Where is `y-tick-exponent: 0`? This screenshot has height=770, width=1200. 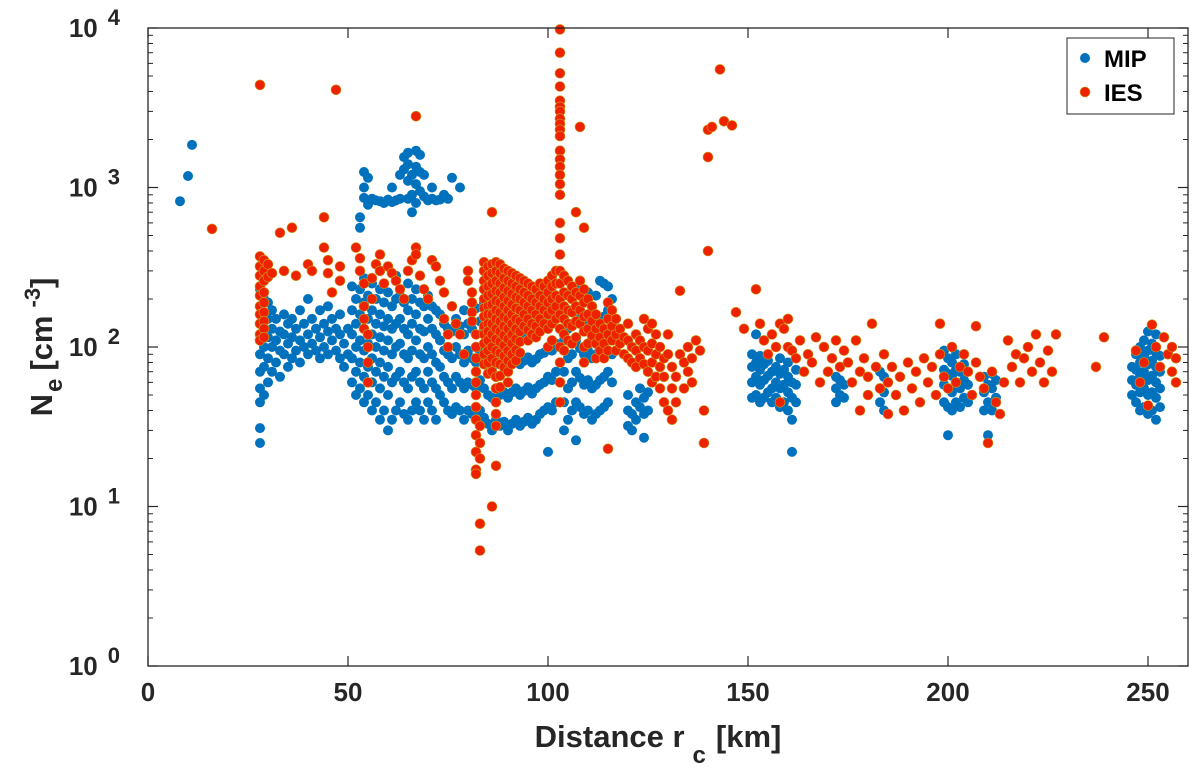 y-tick-exponent: 0 is located at coordinates (114, 655).